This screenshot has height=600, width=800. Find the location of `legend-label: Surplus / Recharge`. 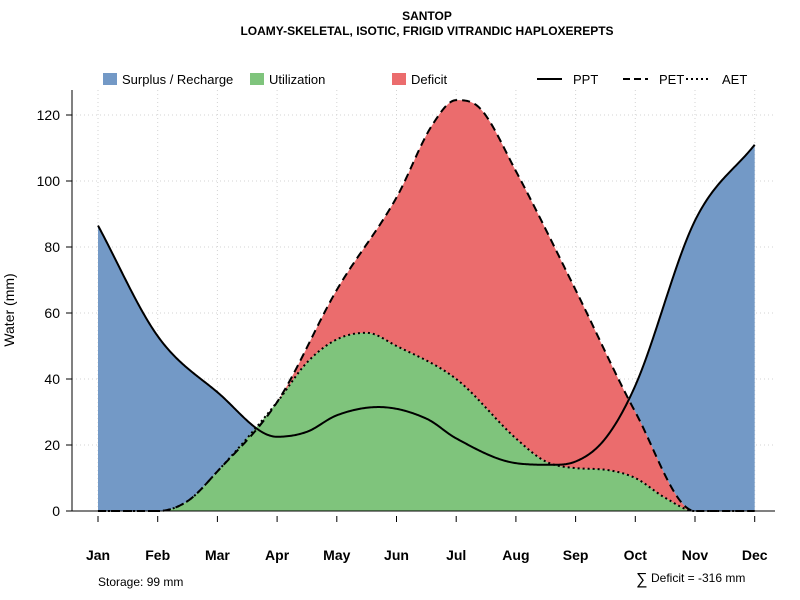

legend-label: Surplus / Recharge is located at coordinates (177, 79).